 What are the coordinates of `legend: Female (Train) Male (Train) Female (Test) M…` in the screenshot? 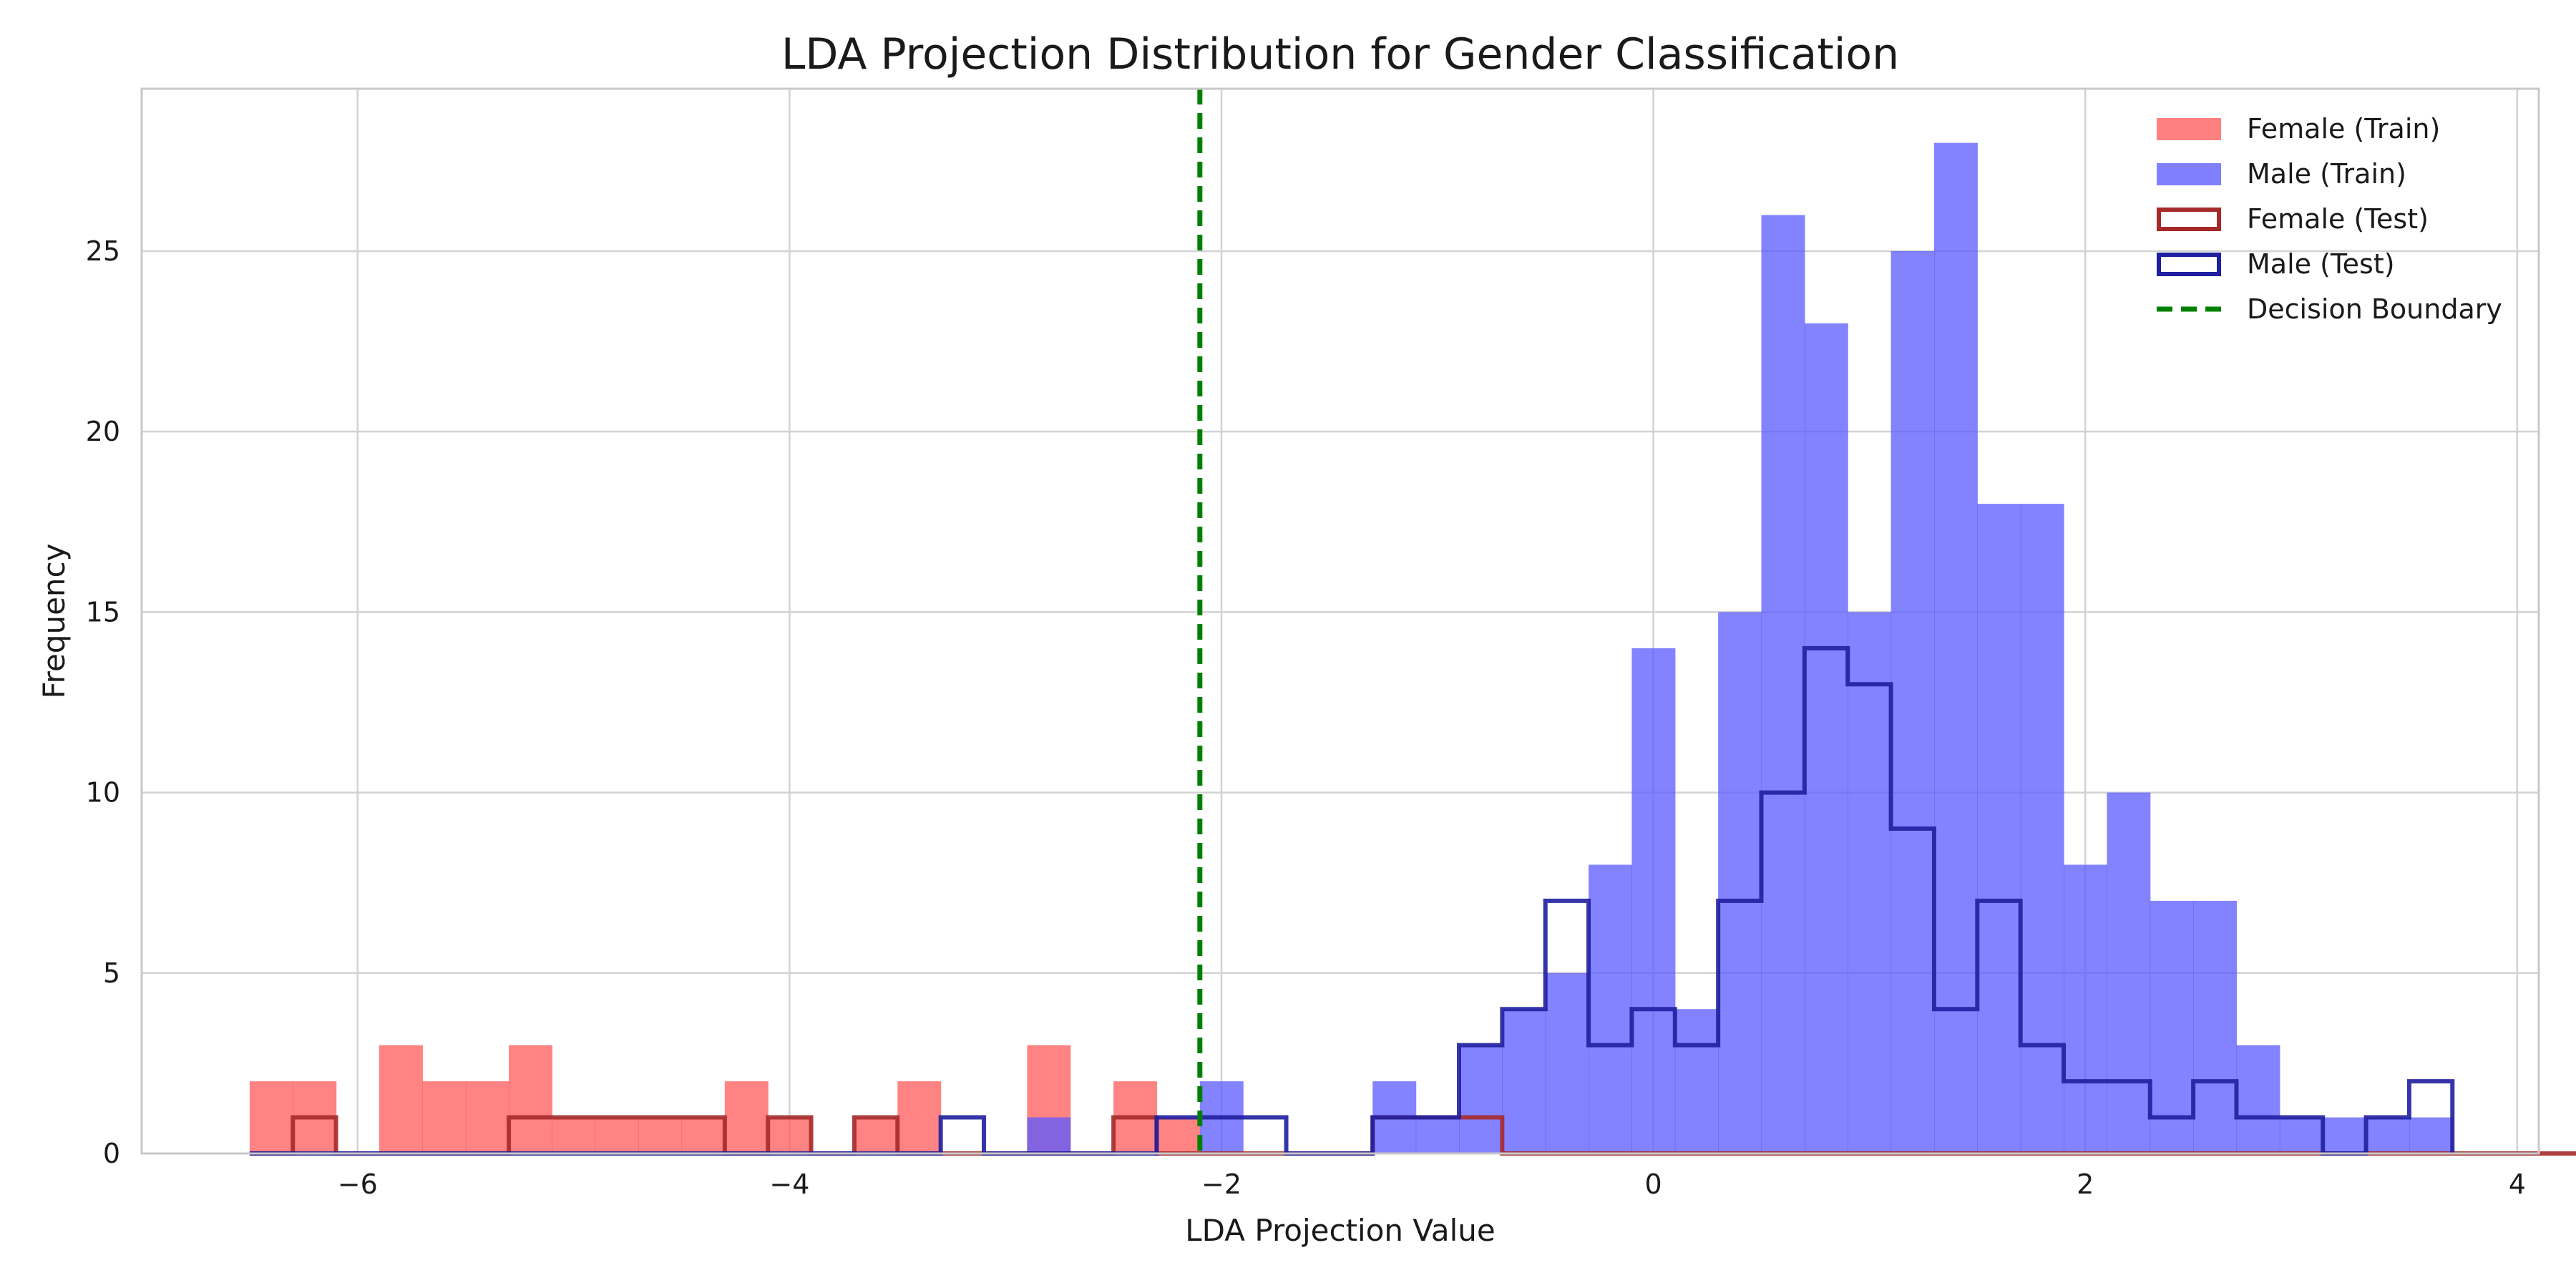 It's located at (2329, 219).